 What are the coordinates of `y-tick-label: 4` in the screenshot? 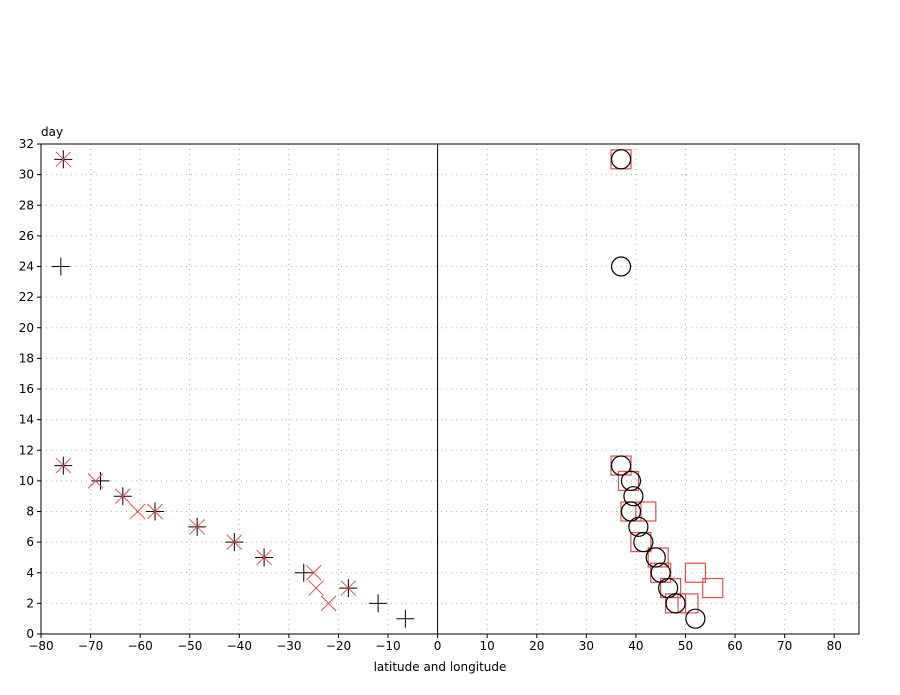 It's located at (30, 573).